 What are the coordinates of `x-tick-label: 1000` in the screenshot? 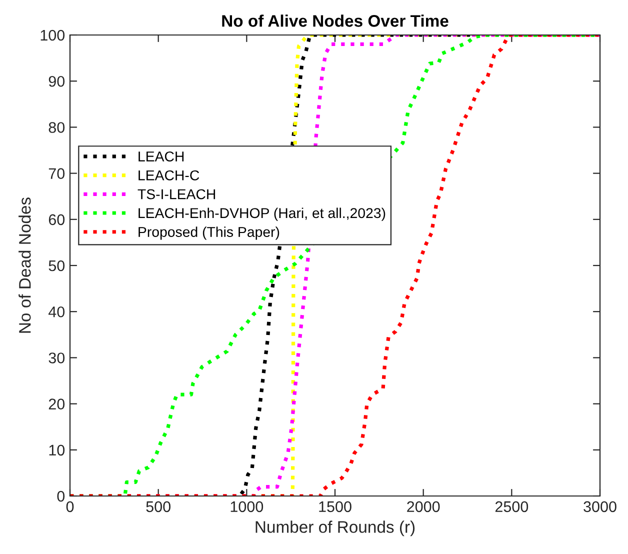 It's located at (247, 506).